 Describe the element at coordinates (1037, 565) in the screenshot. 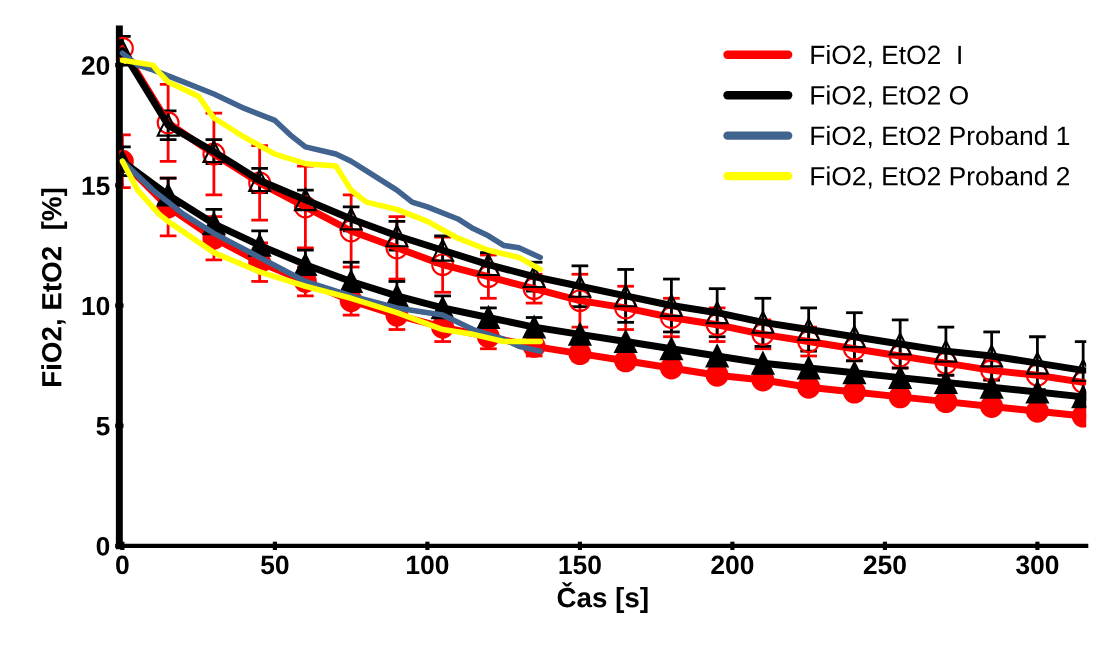

I see `x-tick-label: 300` at that location.